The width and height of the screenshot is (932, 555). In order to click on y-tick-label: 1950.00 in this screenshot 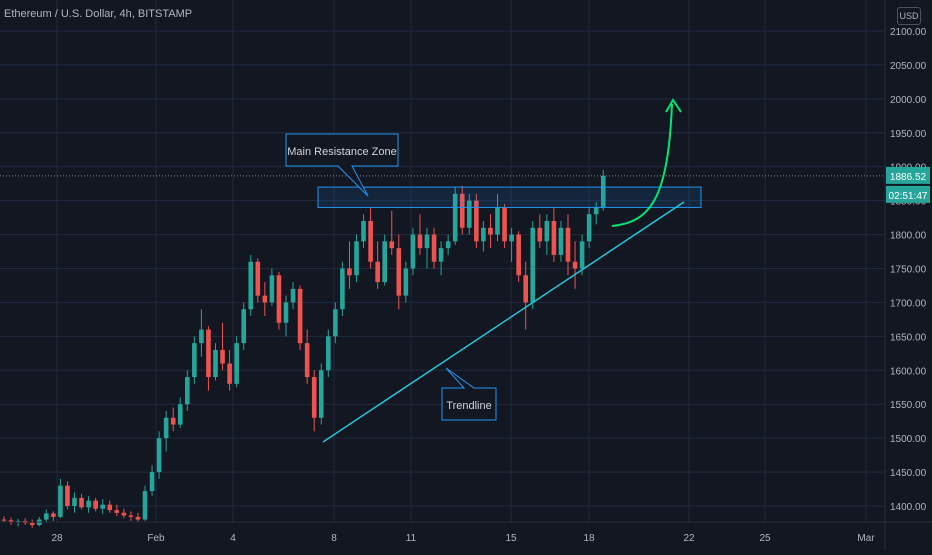, I will do `click(908, 134)`.